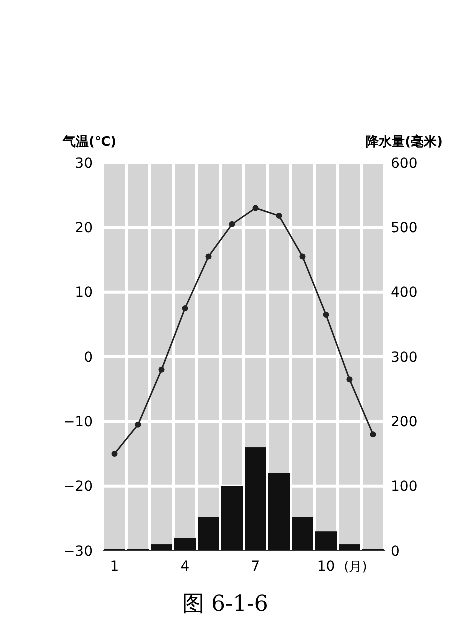 The image size is (451, 629). Describe the element at coordinates (404, 422) in the screenshot. I see `y2-tick-label: 200` at that location.